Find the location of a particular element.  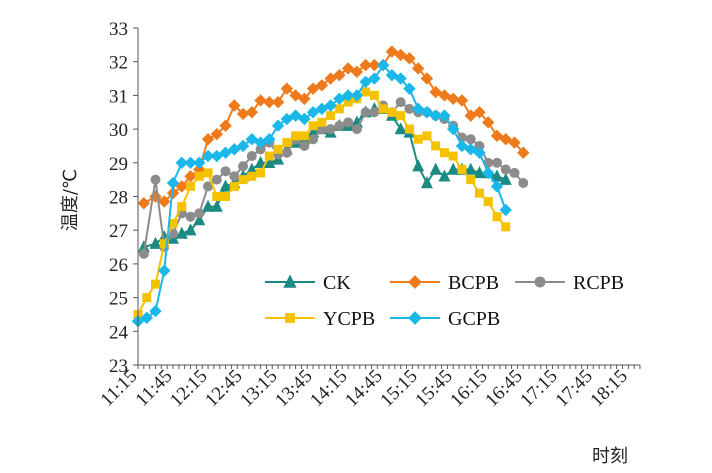

legend-label: GCPB is located at coordinates (474, 319).